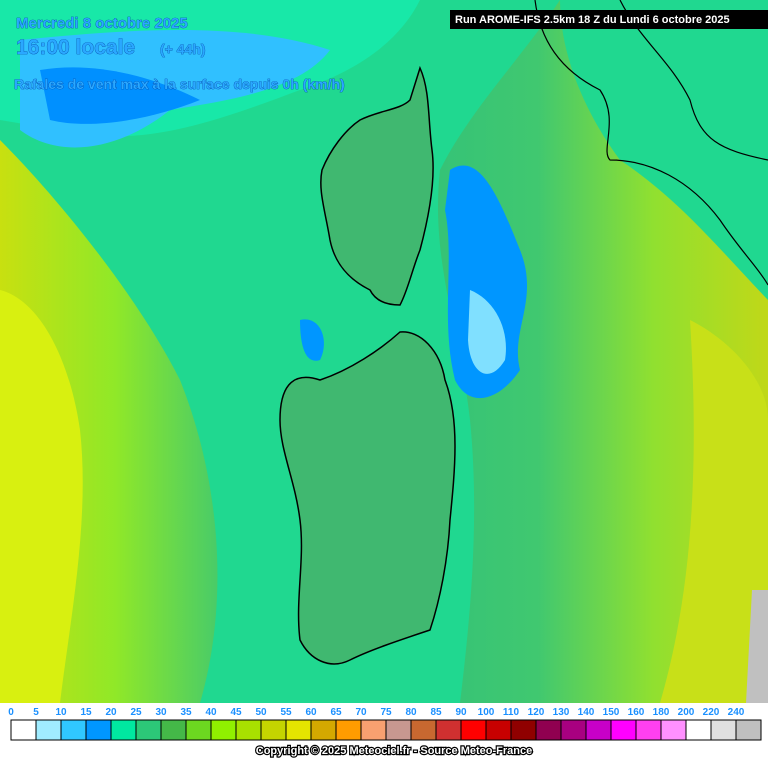  What do you see at coordinates (361, 712) in the screenshot?
I see `scale-label: 70` at bounding box center [361, 712].